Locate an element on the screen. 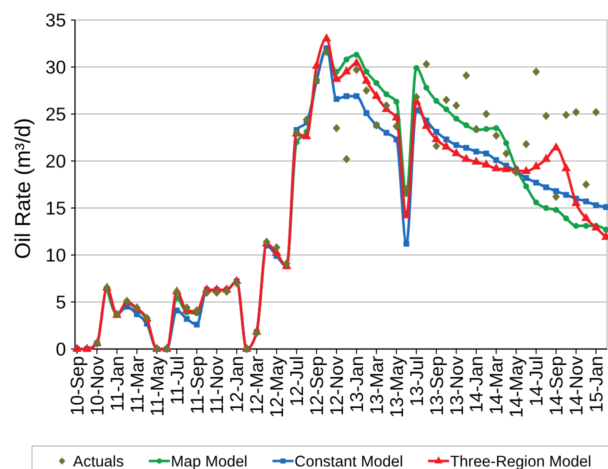  x-tick-label: 11-Nov is located at coordinates (217, 384).